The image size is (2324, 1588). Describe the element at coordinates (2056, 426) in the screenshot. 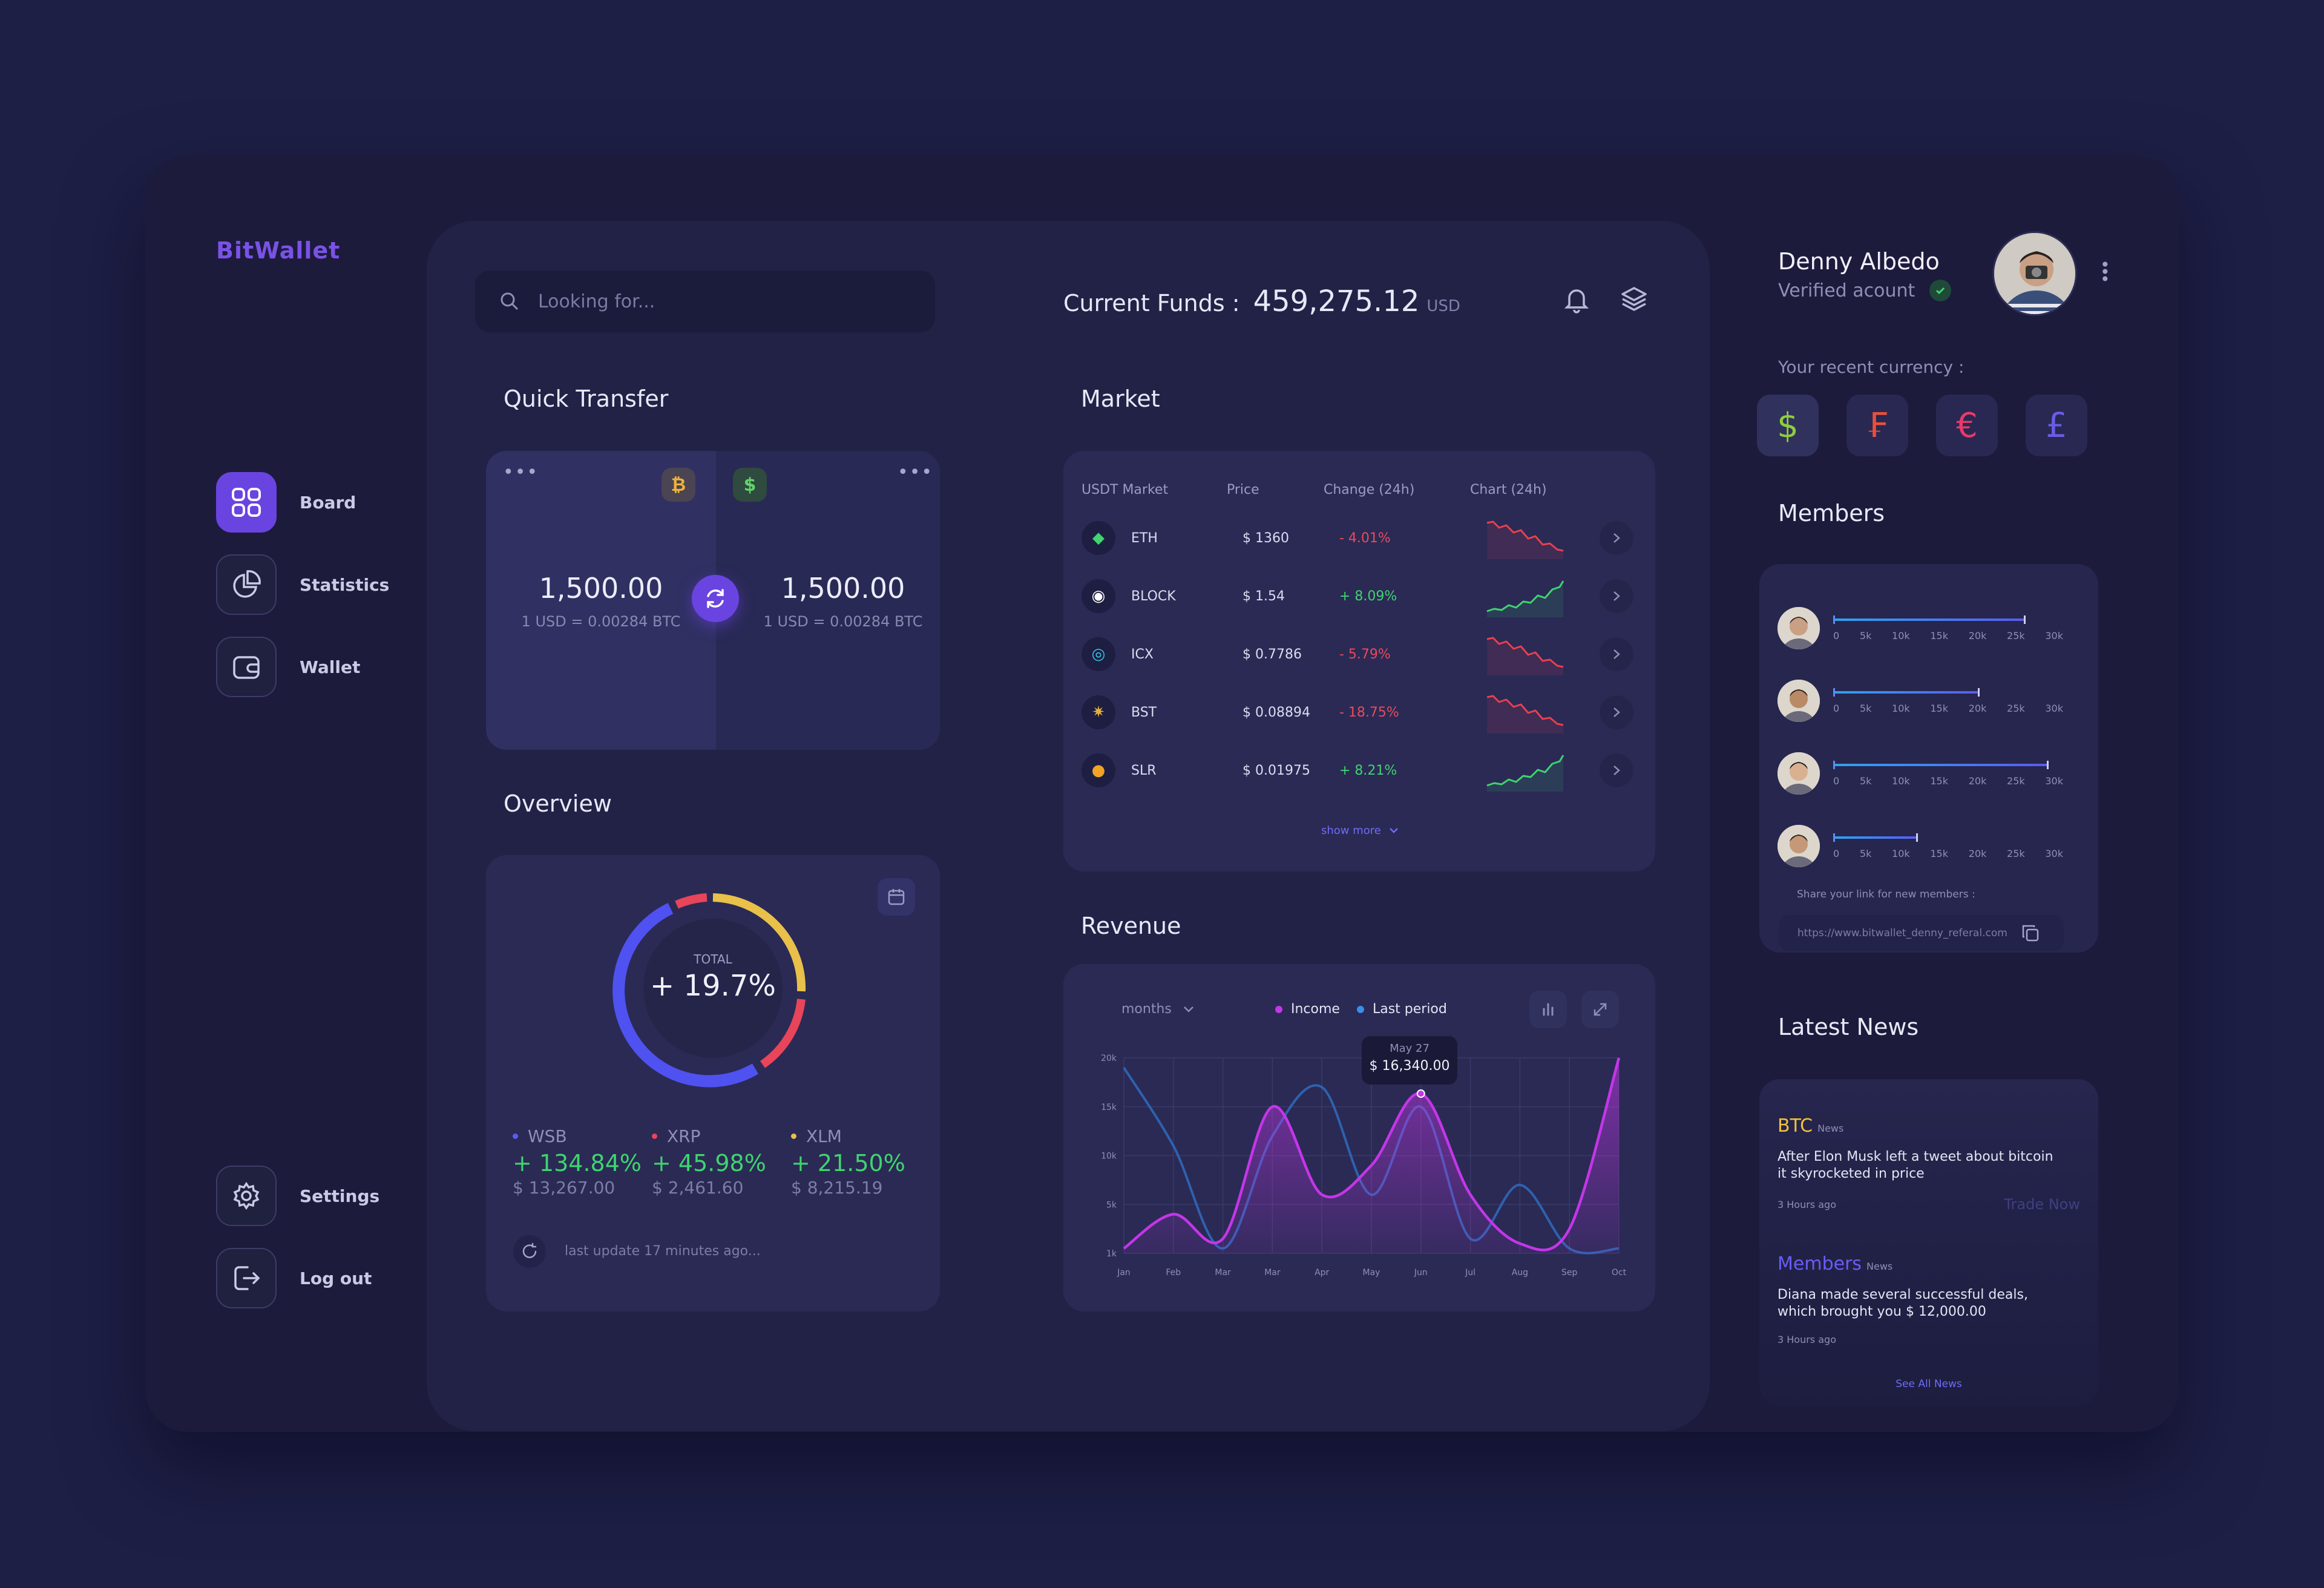

I see `currency-button: £` at that location.